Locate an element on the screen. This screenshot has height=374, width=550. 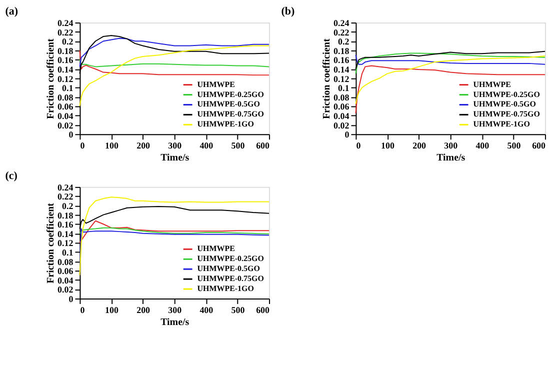
chart-title: (c) is located at coordinates (11, 176).